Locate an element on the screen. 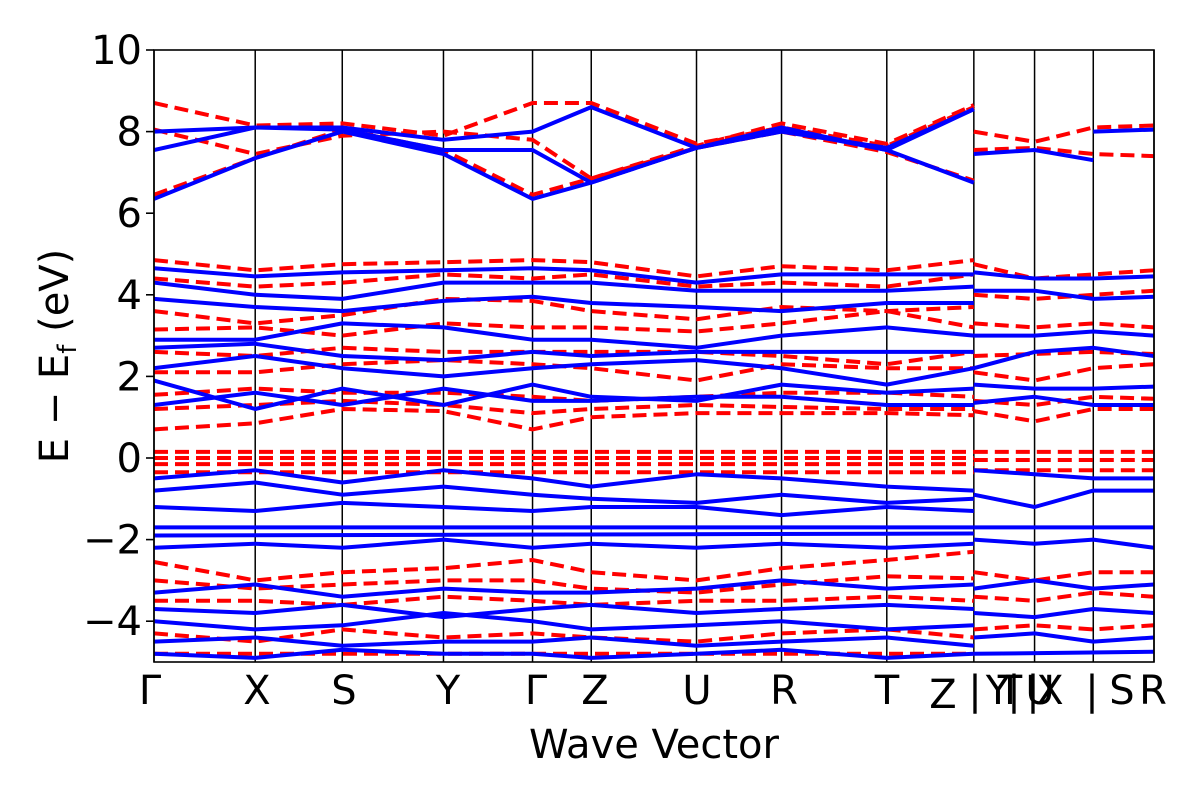 The image size is (1200, 800). y-tick-label: 2 is located at coordinates (129, 377).